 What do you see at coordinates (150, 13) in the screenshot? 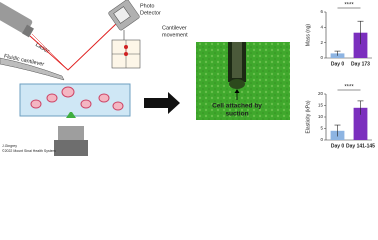
I see `photo-detector-label: Detector` at bounding box center [150, 13].